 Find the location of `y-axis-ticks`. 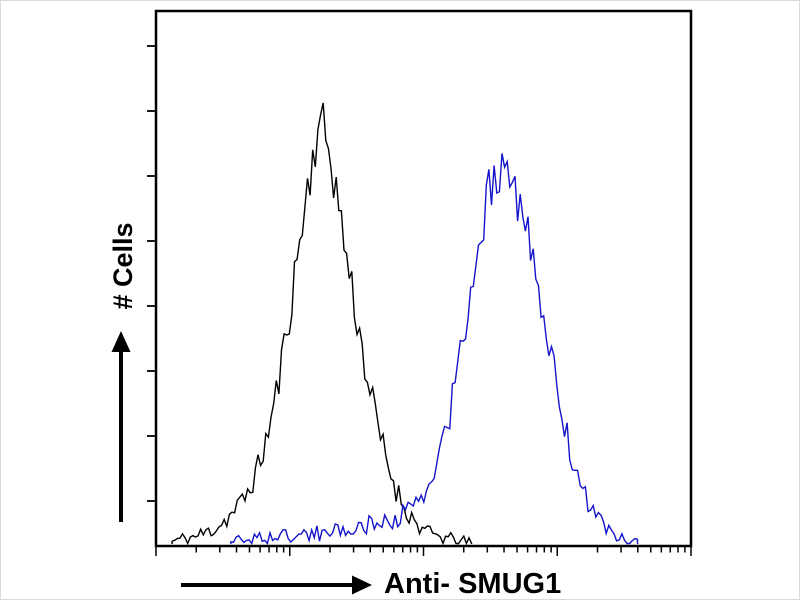

y-axis-ticks is located at coordinates (151, 273).